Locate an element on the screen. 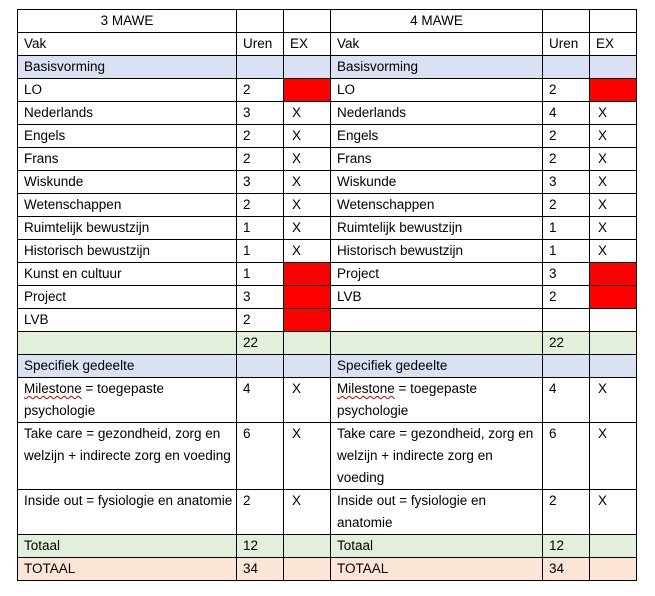  subtotal-right: 22 is located at coordinates (566, 343).